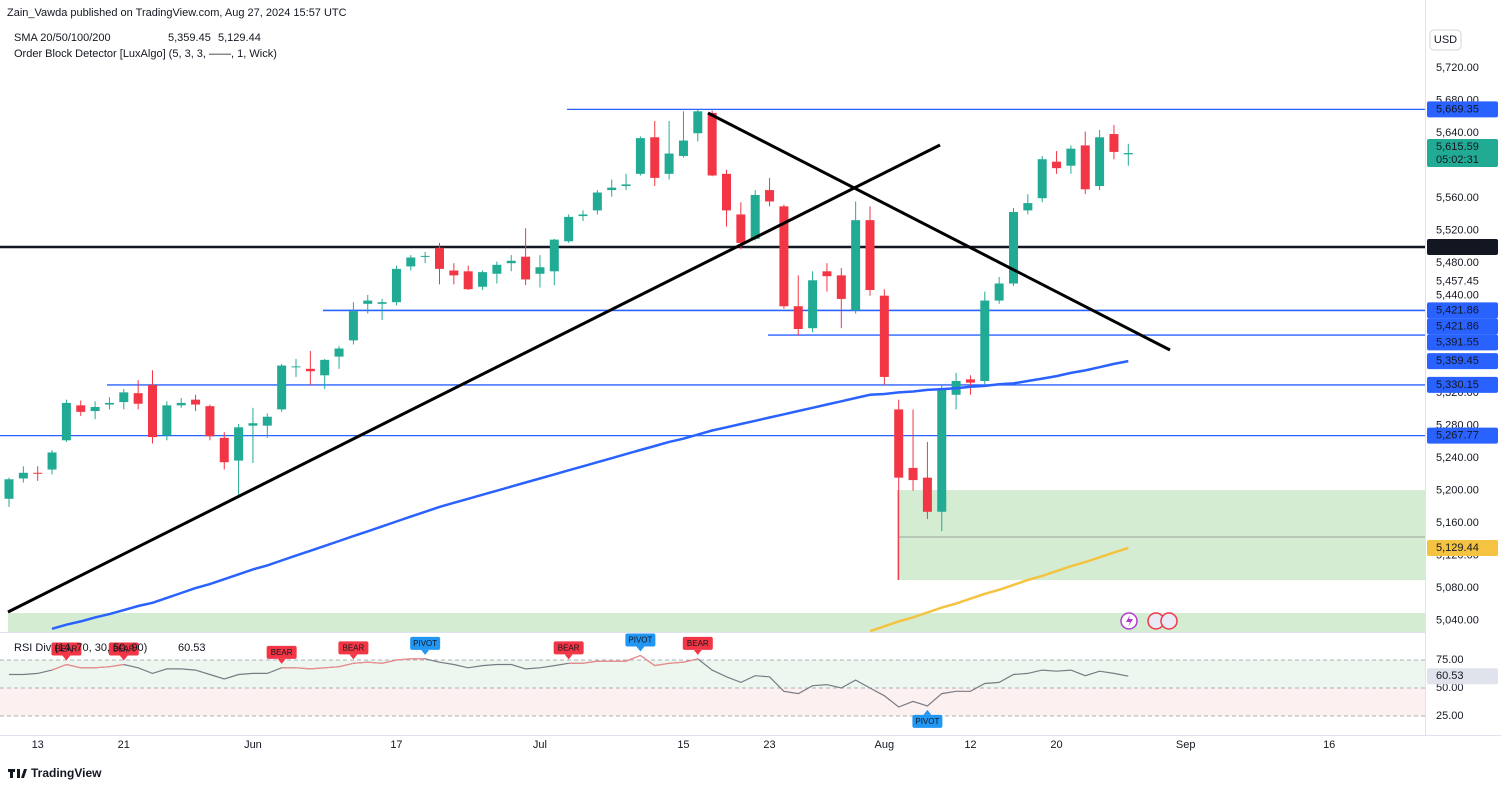  I want to click on time-tick-label: Sep, so click(1186, 745).